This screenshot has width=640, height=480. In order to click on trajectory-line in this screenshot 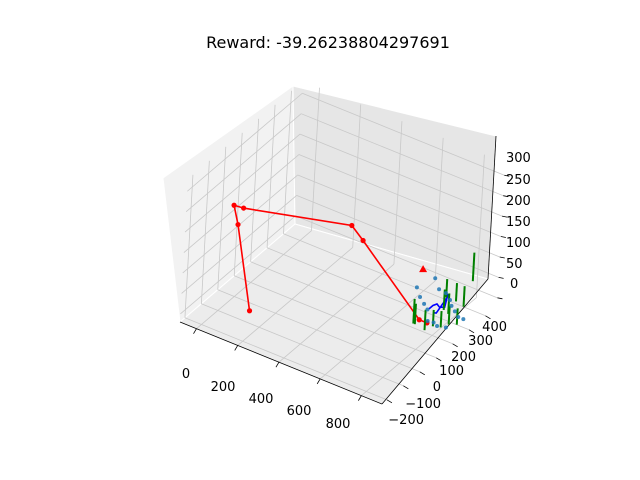, I will do `click(330, 264)`.